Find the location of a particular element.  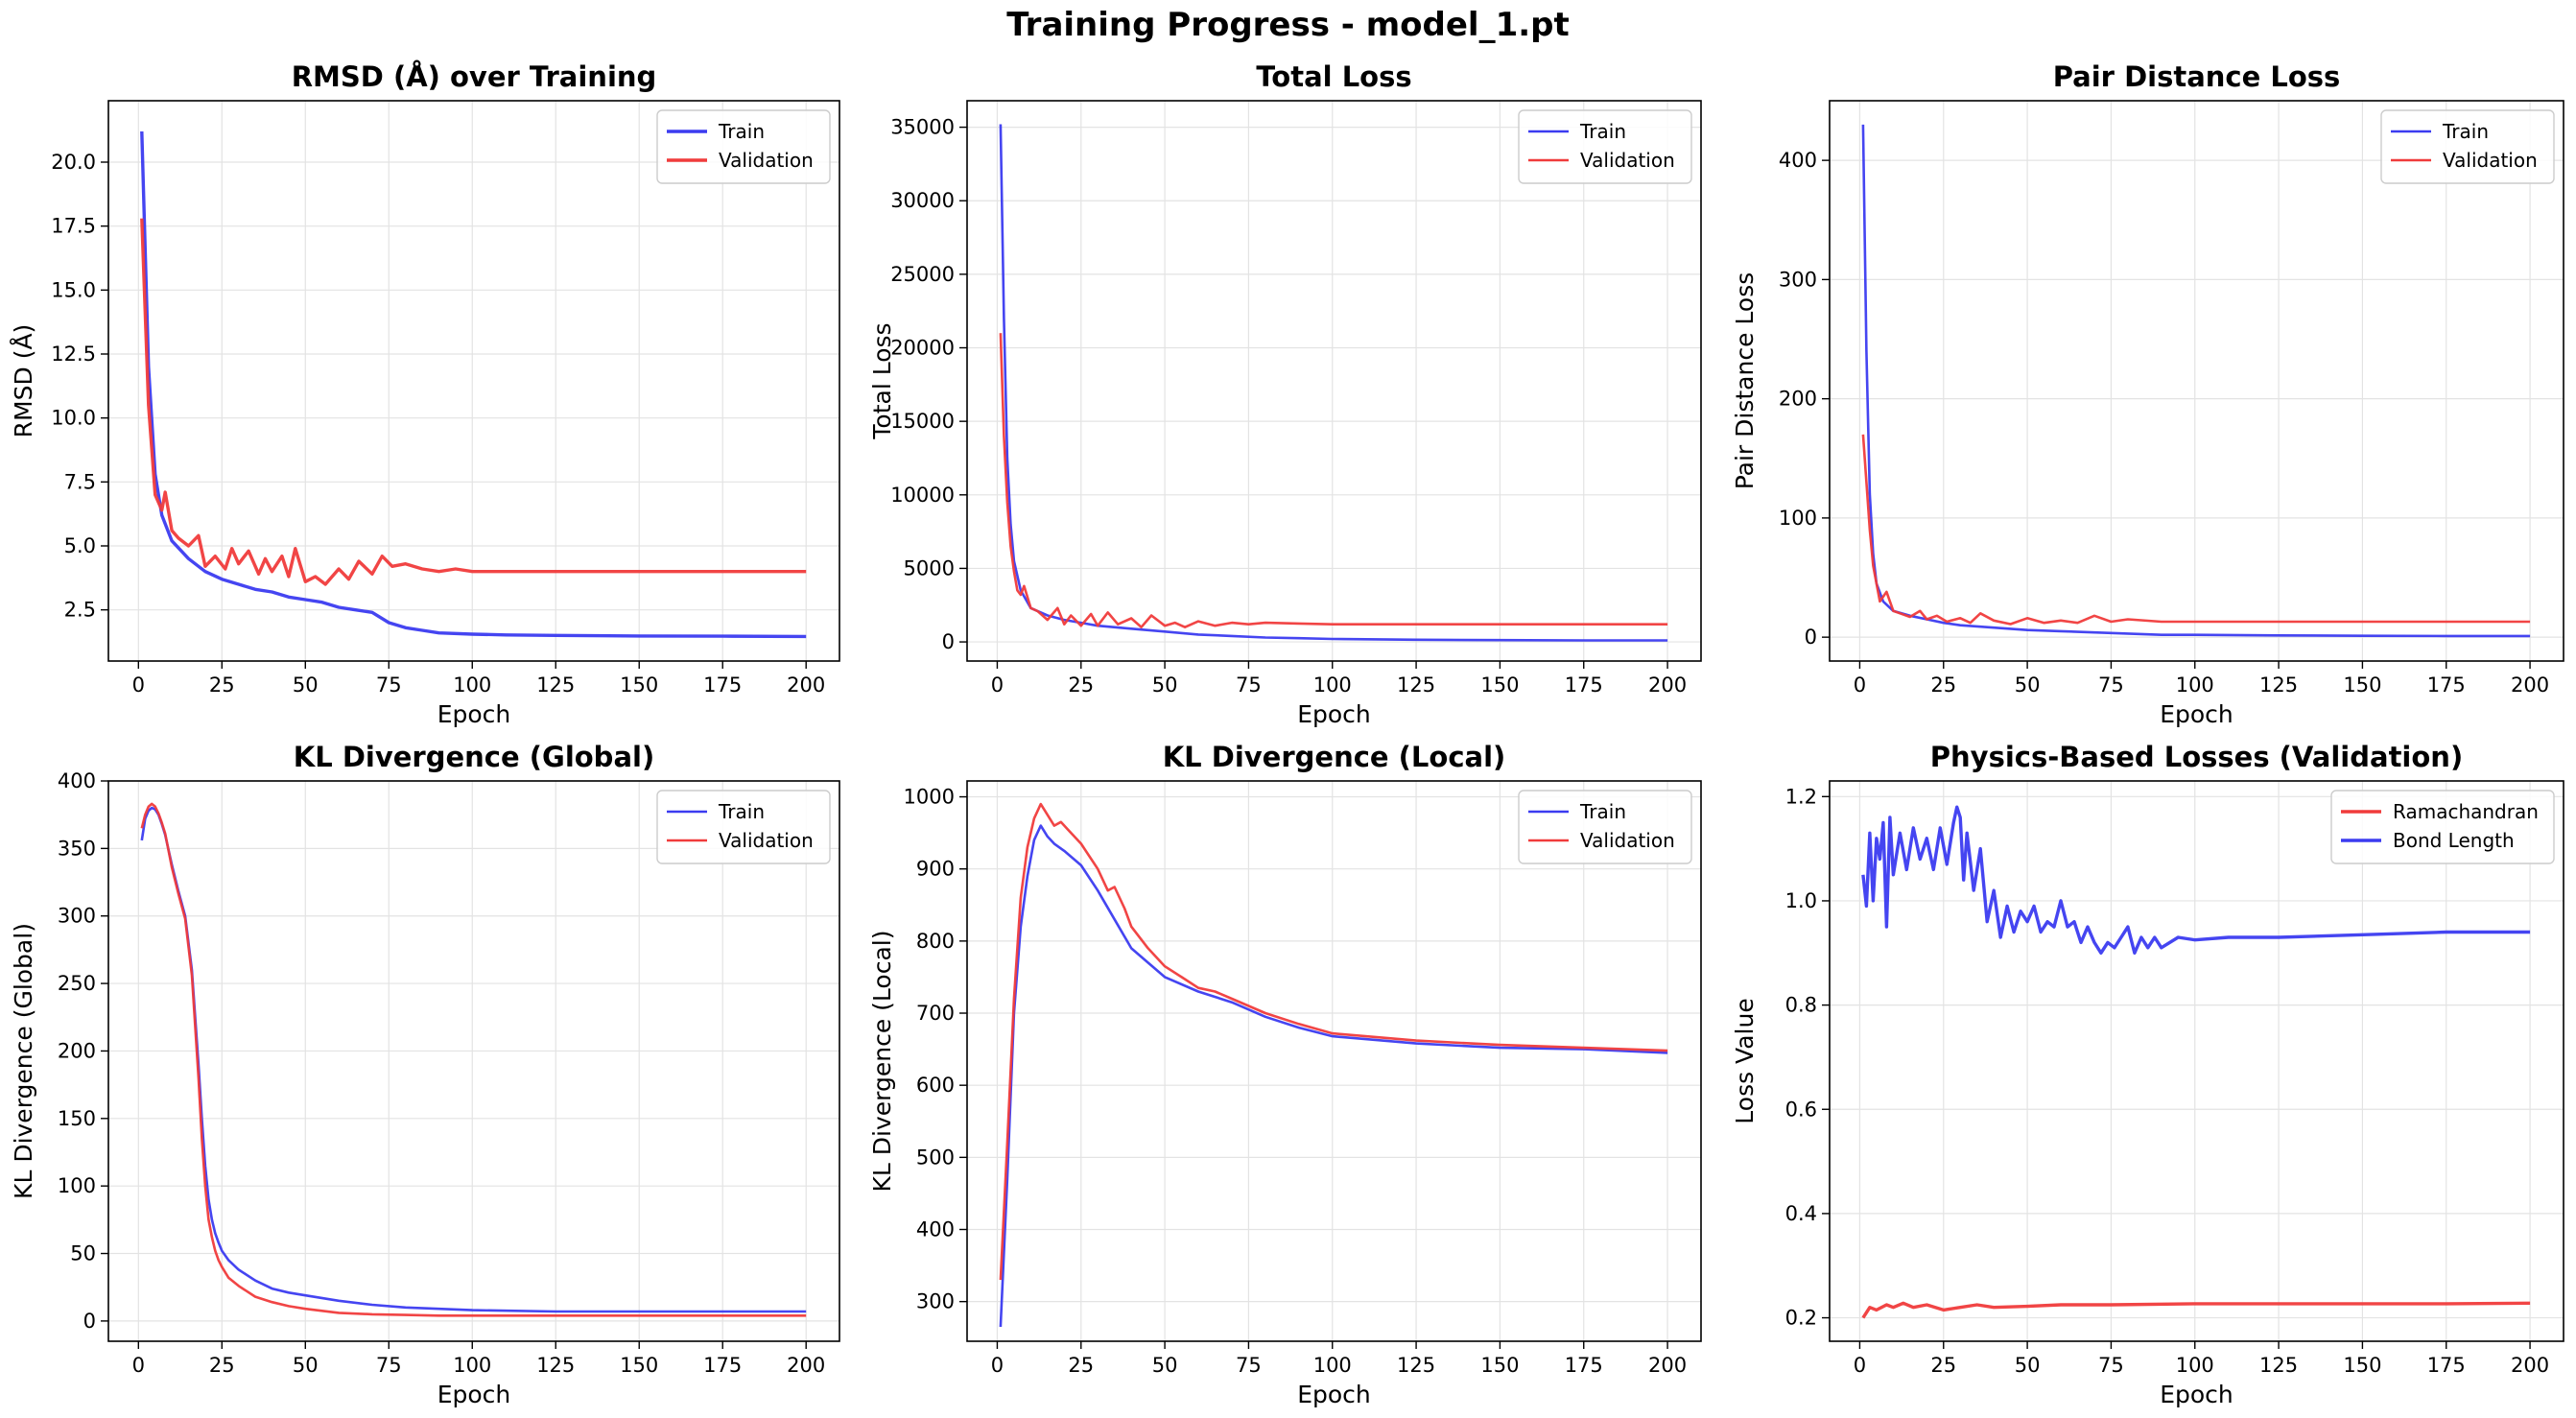

y-tick-label: 15.0 is located at coordinates (73, 289).